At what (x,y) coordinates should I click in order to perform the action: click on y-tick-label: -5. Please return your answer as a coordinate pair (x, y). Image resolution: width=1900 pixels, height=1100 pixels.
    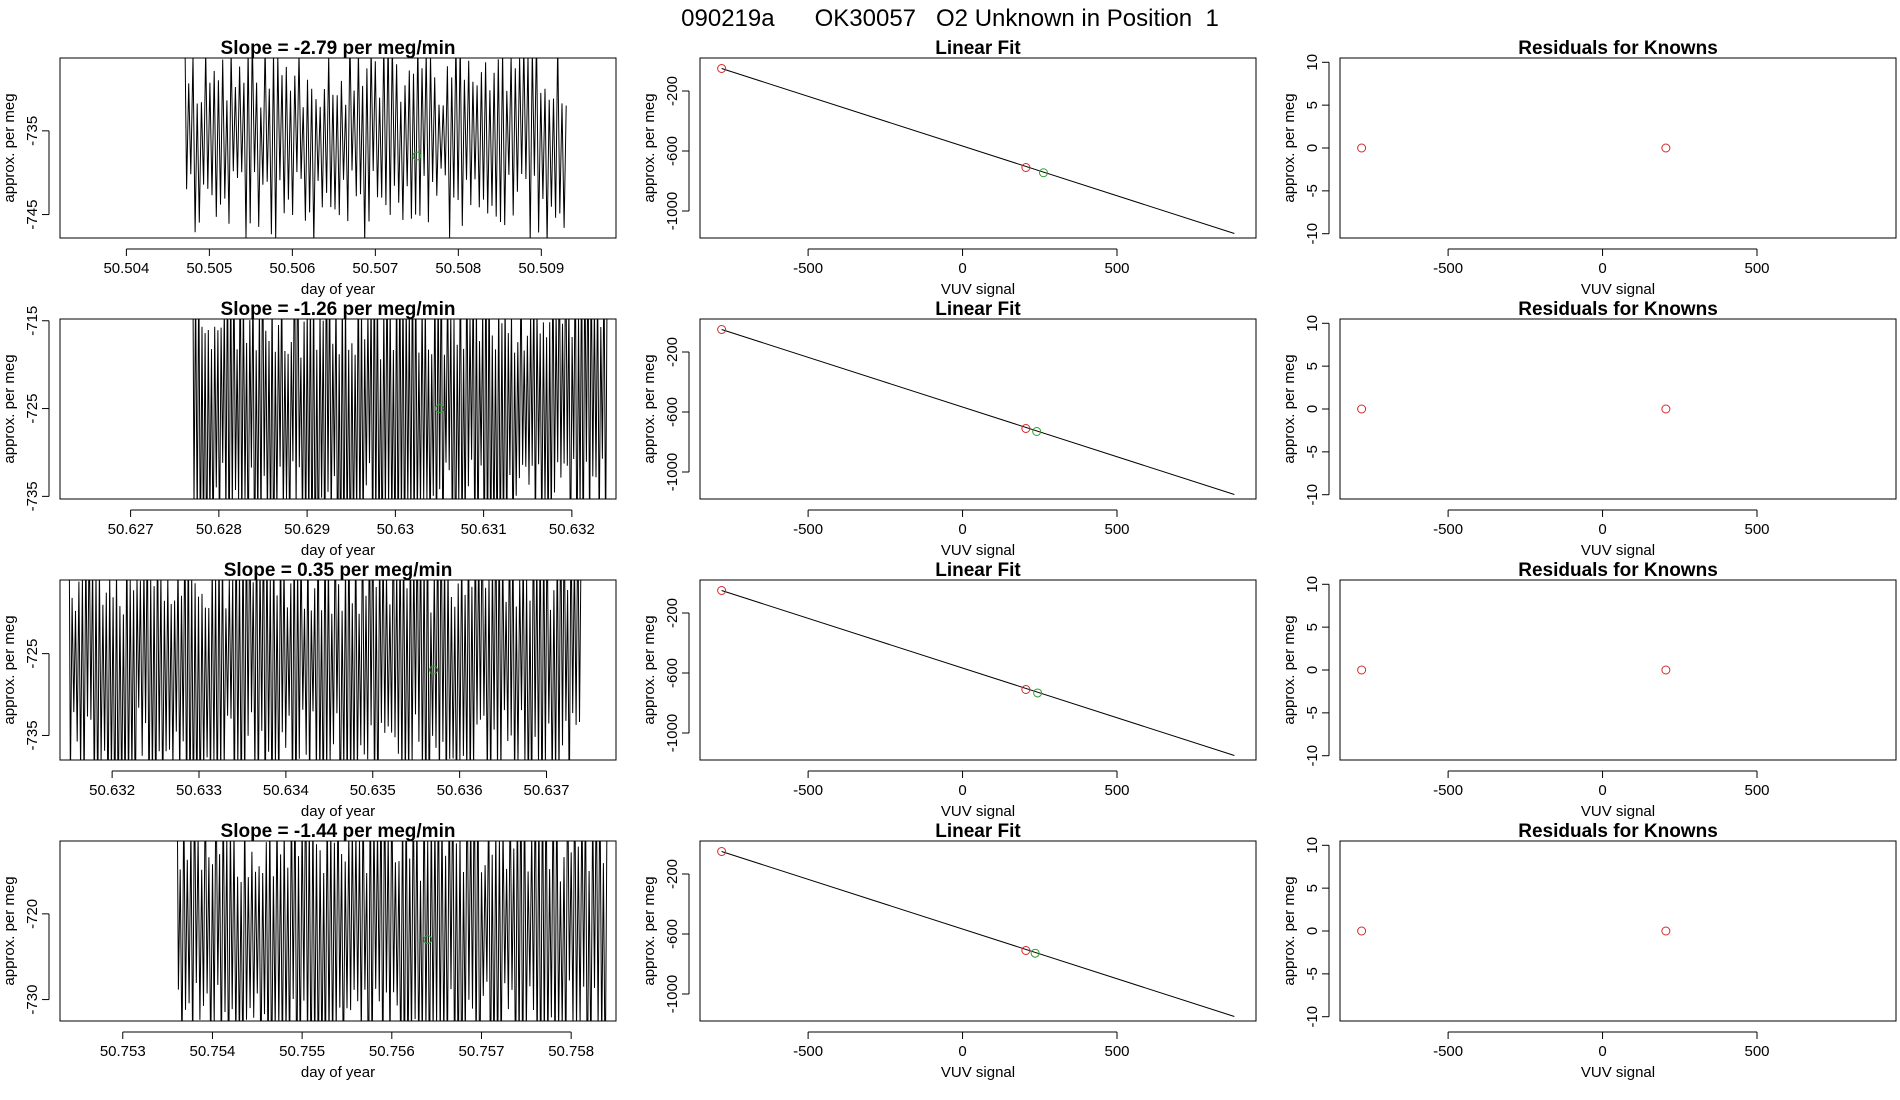
    Looking at the image, I should click on (1312, 451).